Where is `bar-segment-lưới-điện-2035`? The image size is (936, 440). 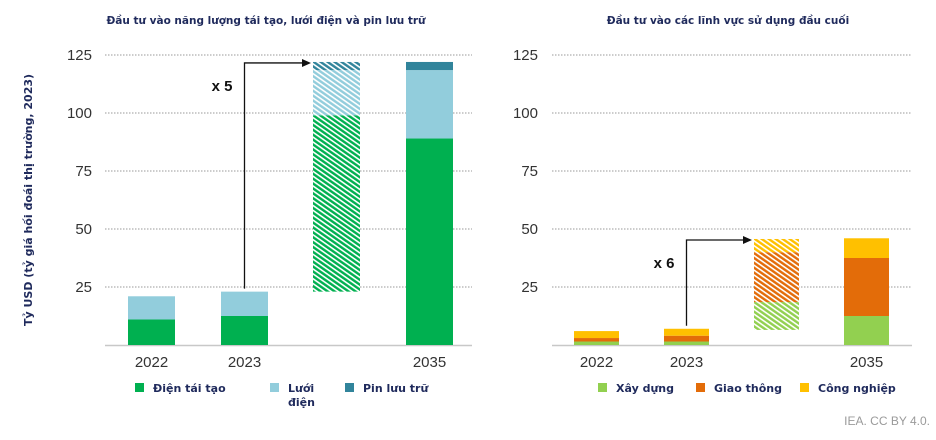
bar-segment-lưới-điện-2035 is located at coordinates (429, 104).